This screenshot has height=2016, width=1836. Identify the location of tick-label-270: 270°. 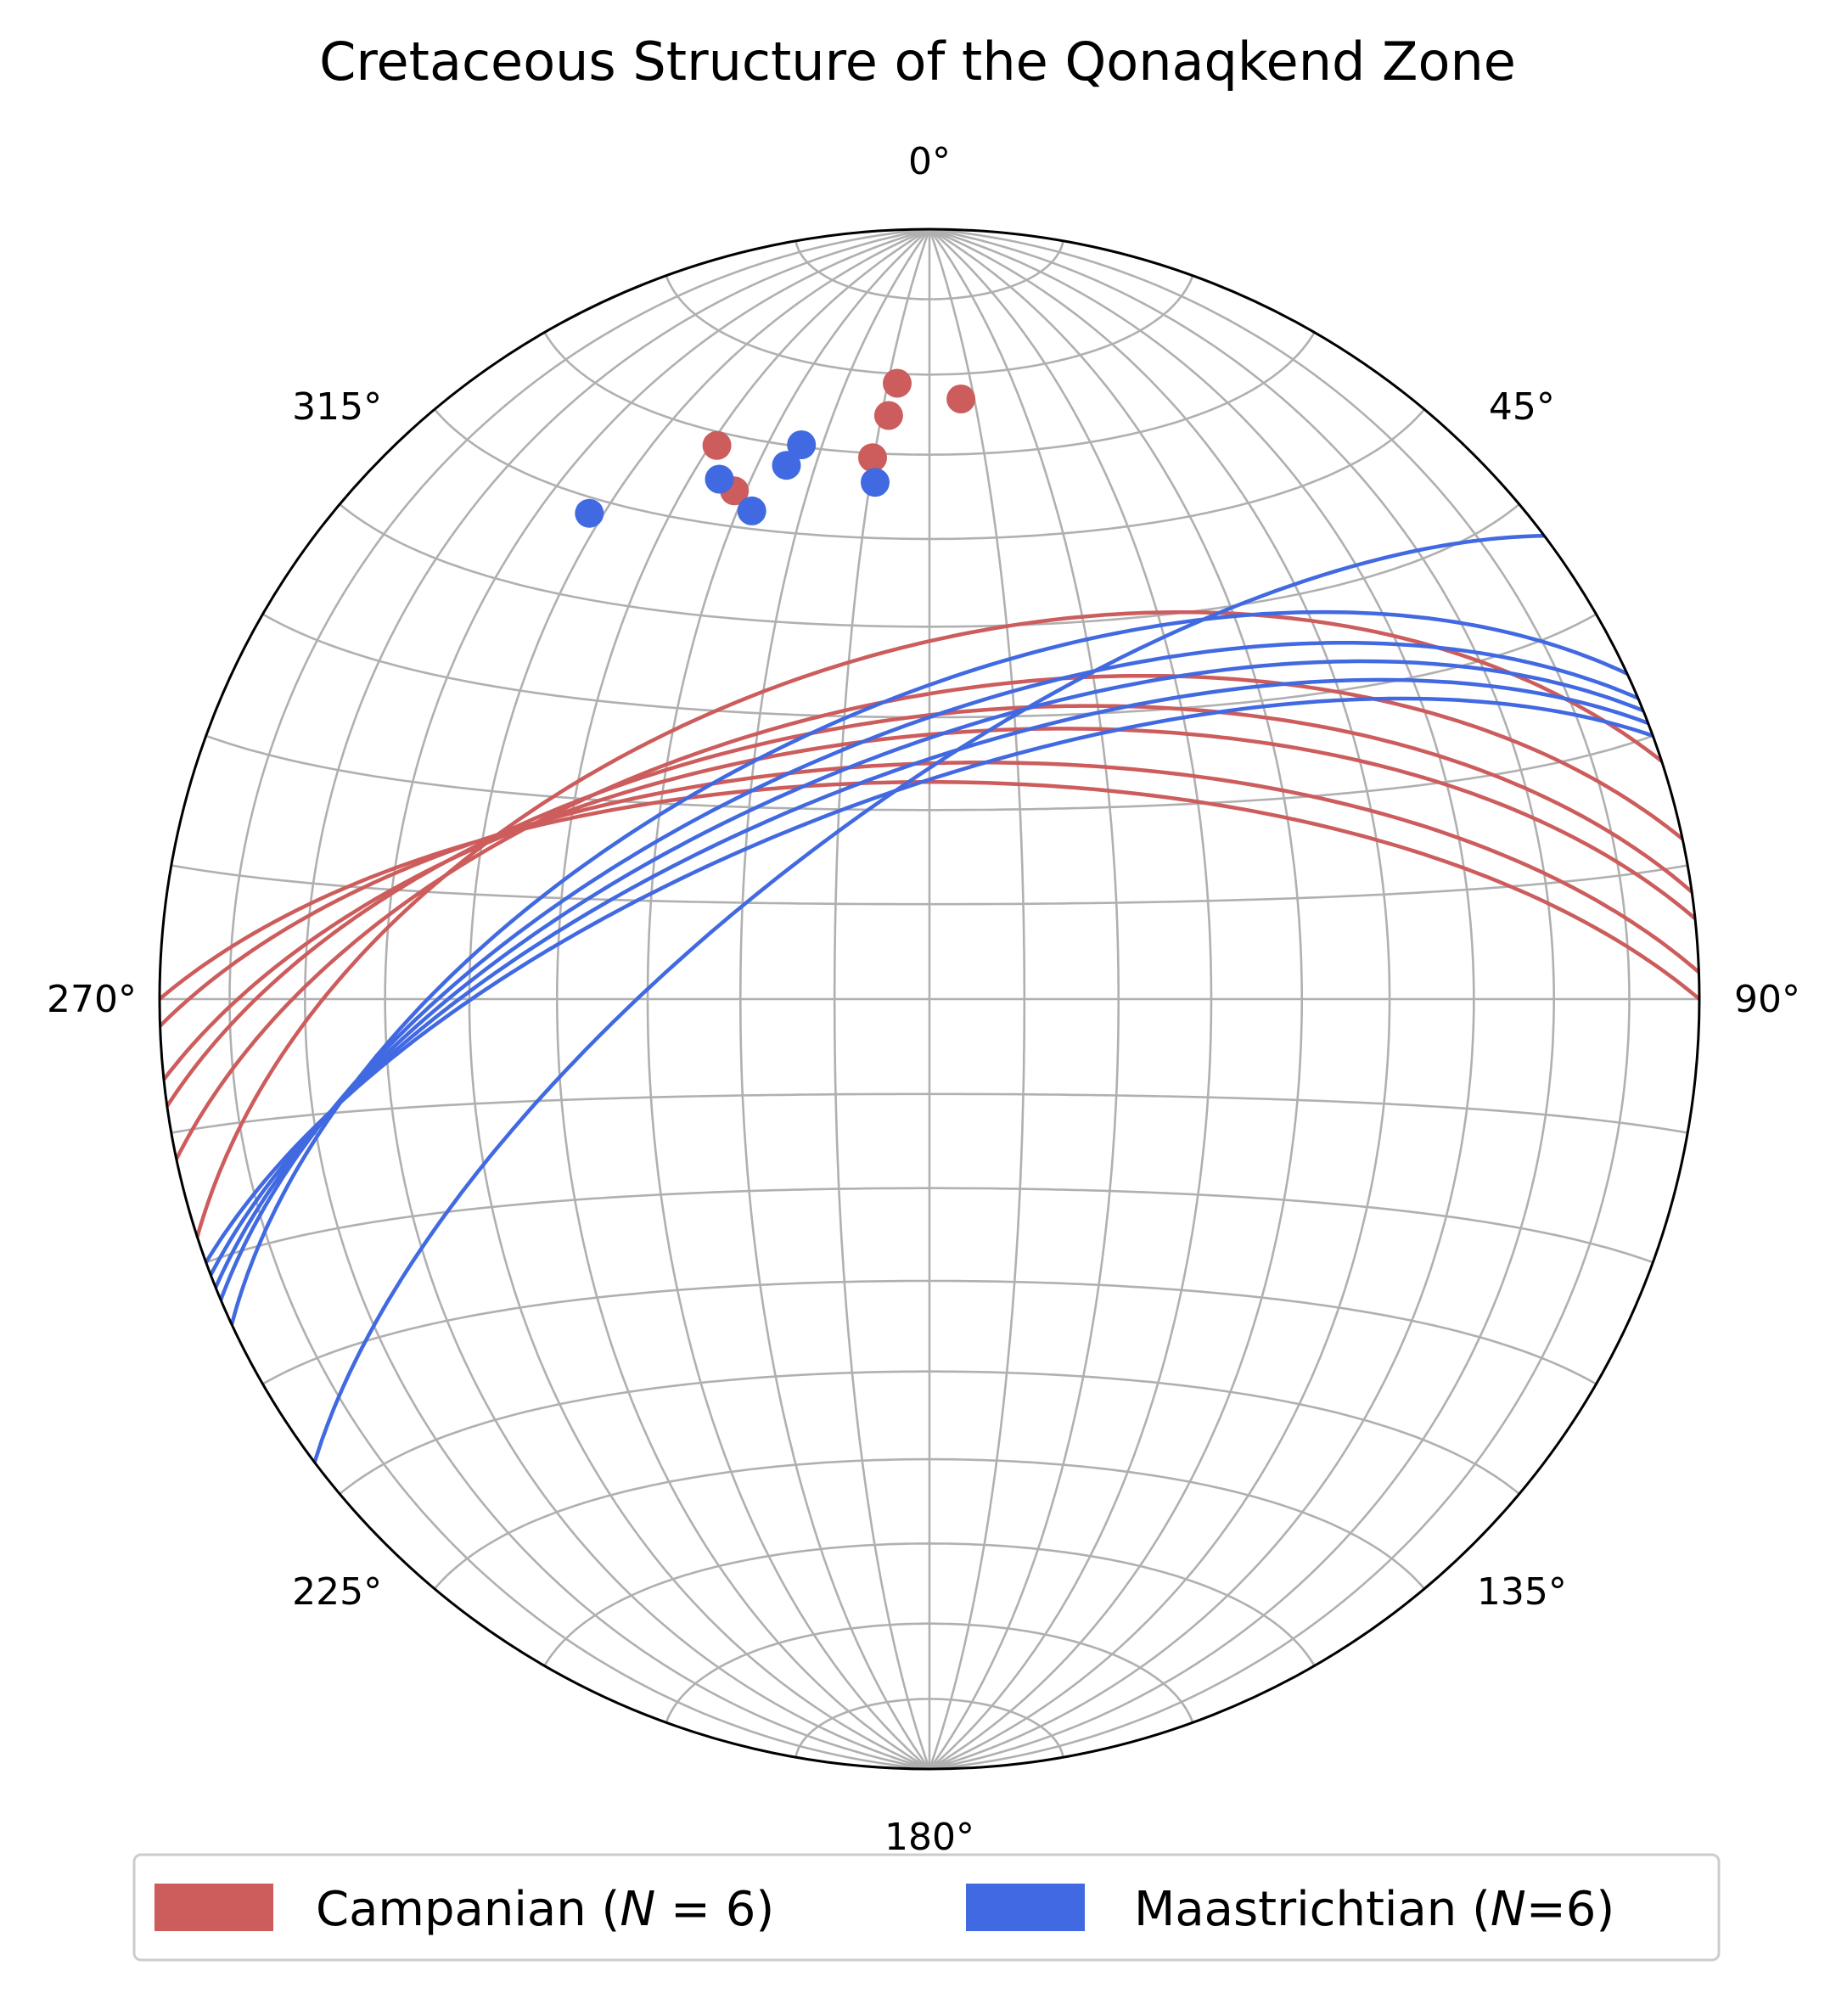
(92, 999).